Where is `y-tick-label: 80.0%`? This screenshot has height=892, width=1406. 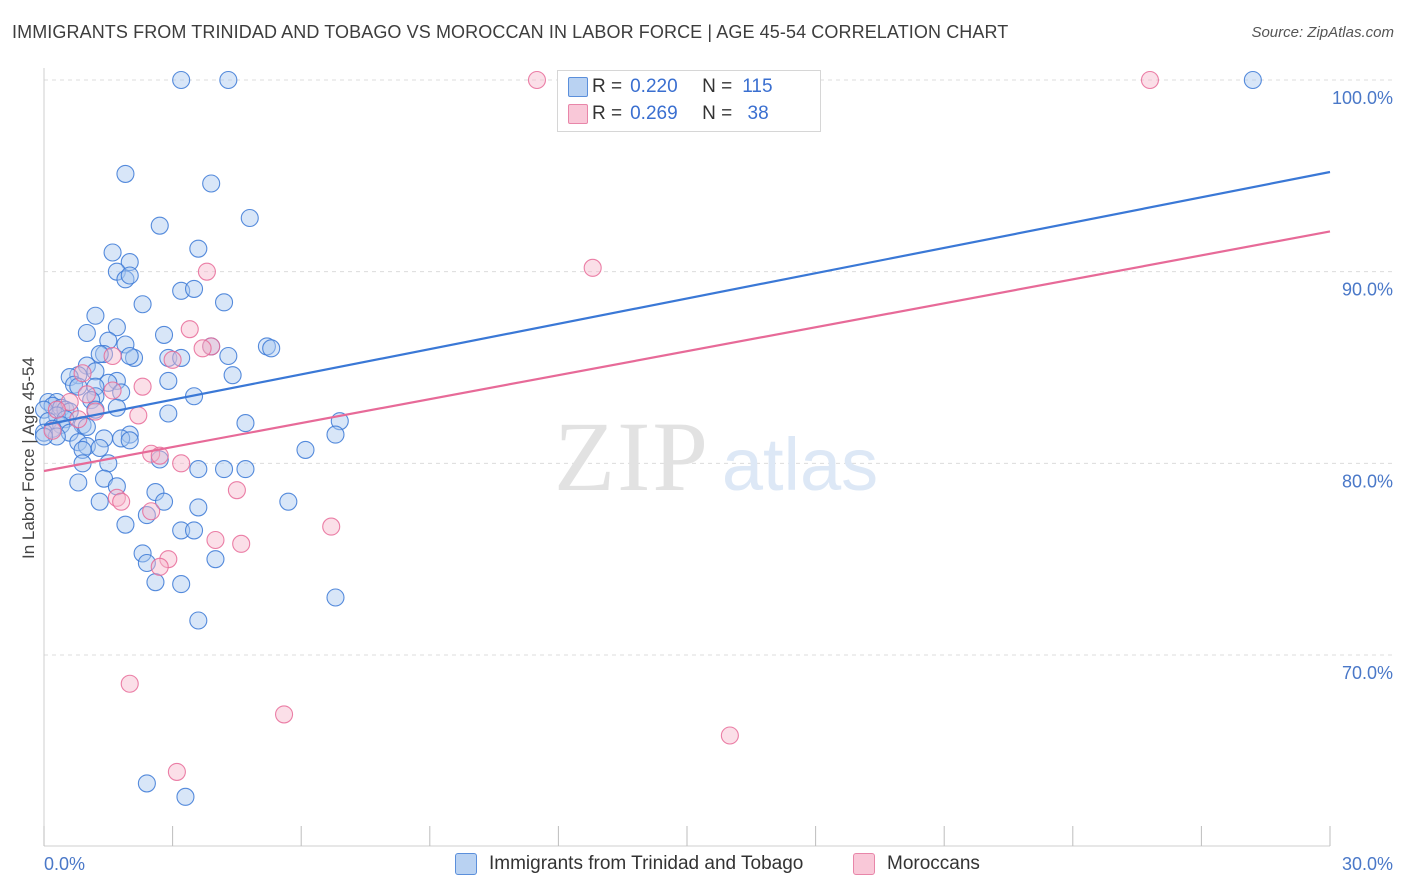
y-tick-label: 80.0% is located at coordinates (1367, 481).